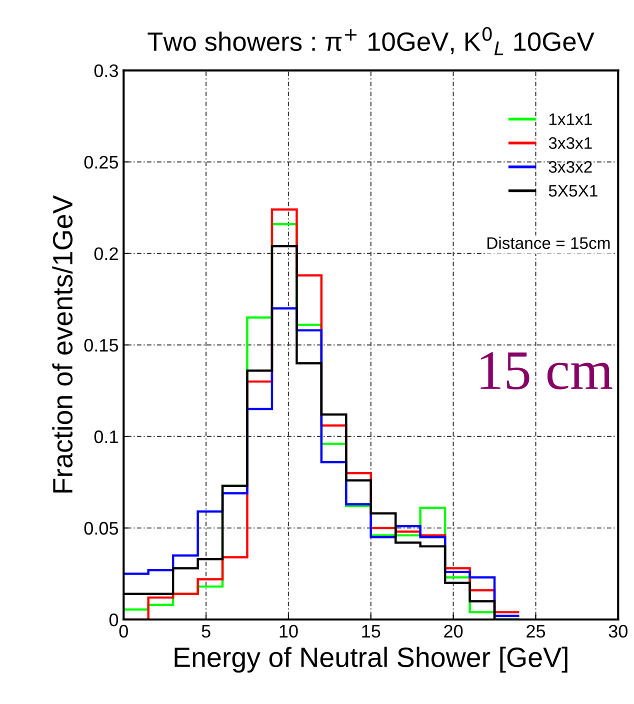 The width and height of the screenshot is (634, 704). What do you see at coordinates (549, 243) in the screenshot?
I see `annotation: Distance = 15cm` at bounding box center [549, 243].